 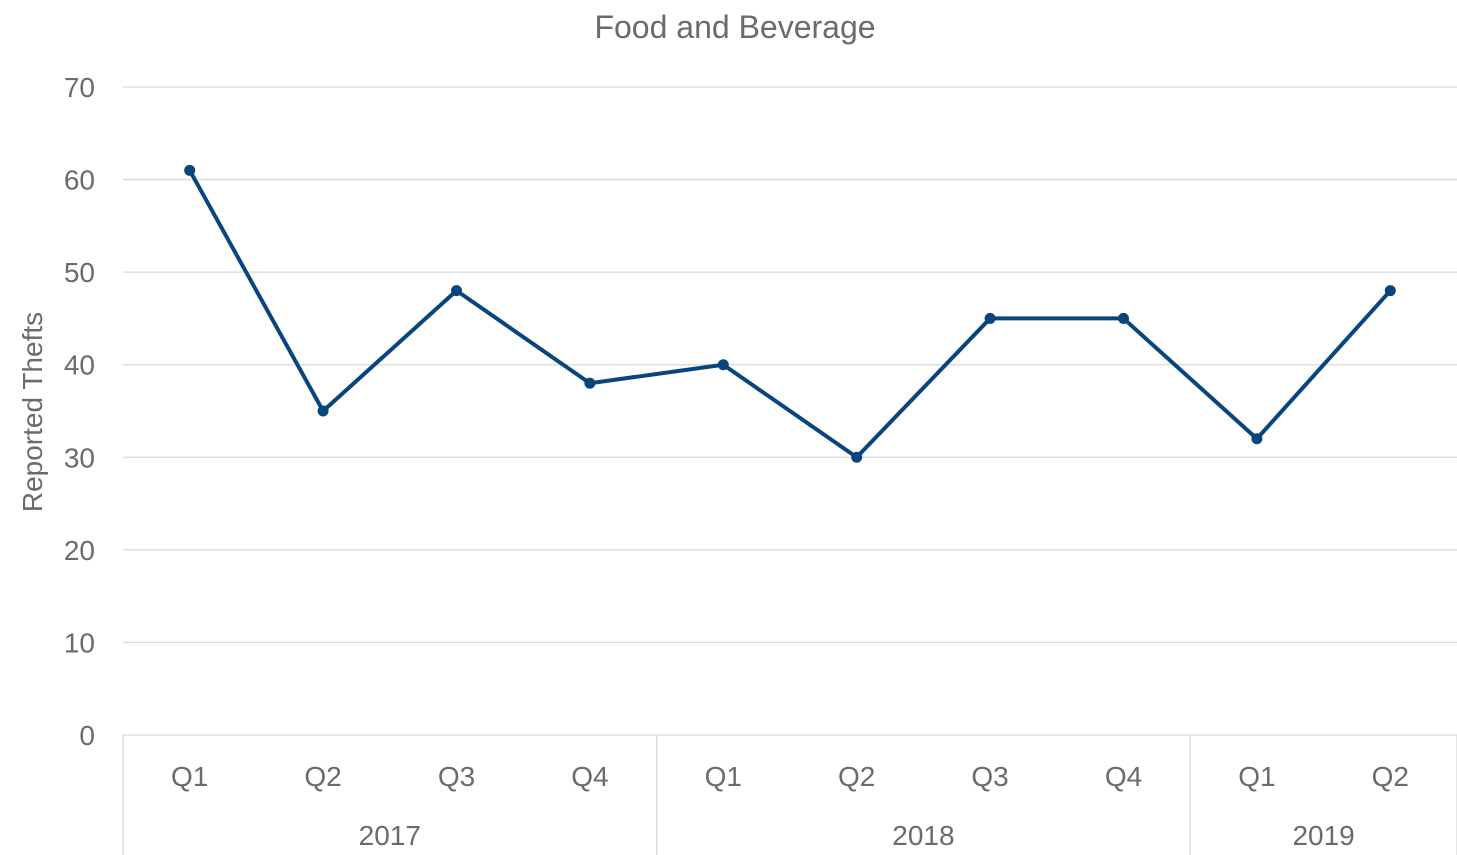 I want to click on x-group-label: 2019, so click(x=1323, y=835).